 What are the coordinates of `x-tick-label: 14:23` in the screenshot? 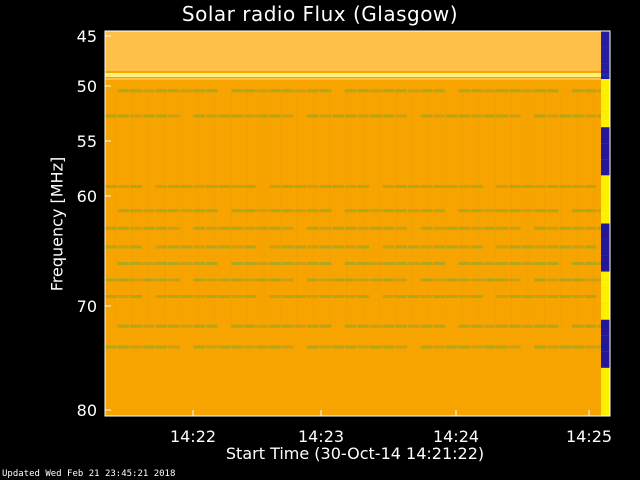 It's located at (321, 436).